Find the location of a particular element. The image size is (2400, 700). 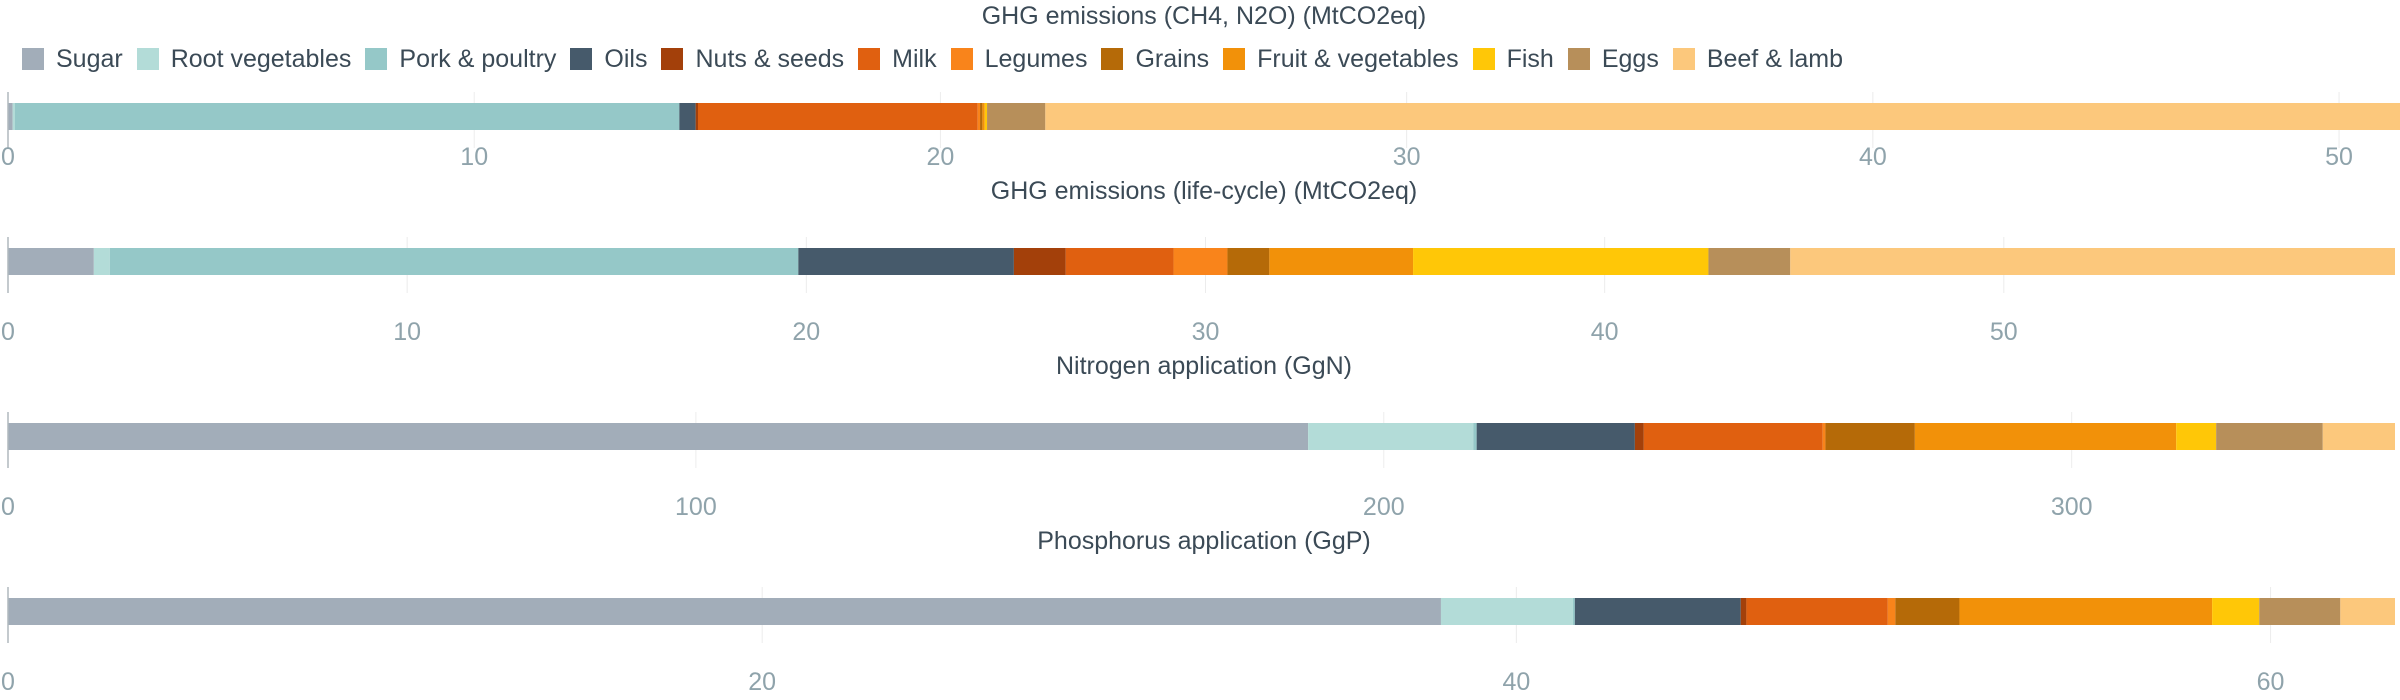

legend-item: Legumes is located at coordinates (1019, 59).